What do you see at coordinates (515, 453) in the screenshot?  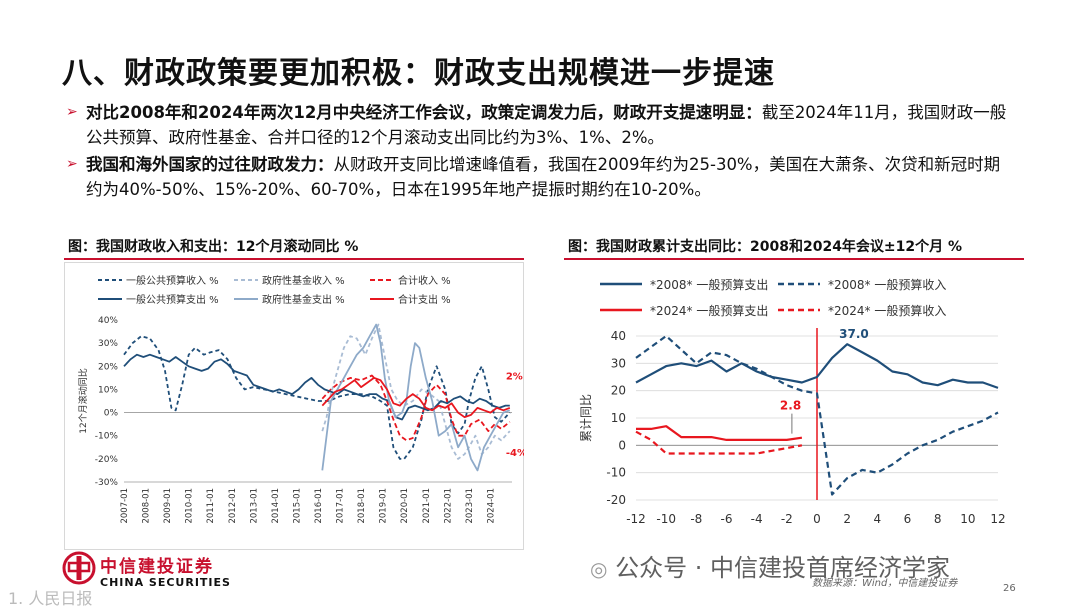 I see `data-annotation: -4%` at bounding box center [515, 453].